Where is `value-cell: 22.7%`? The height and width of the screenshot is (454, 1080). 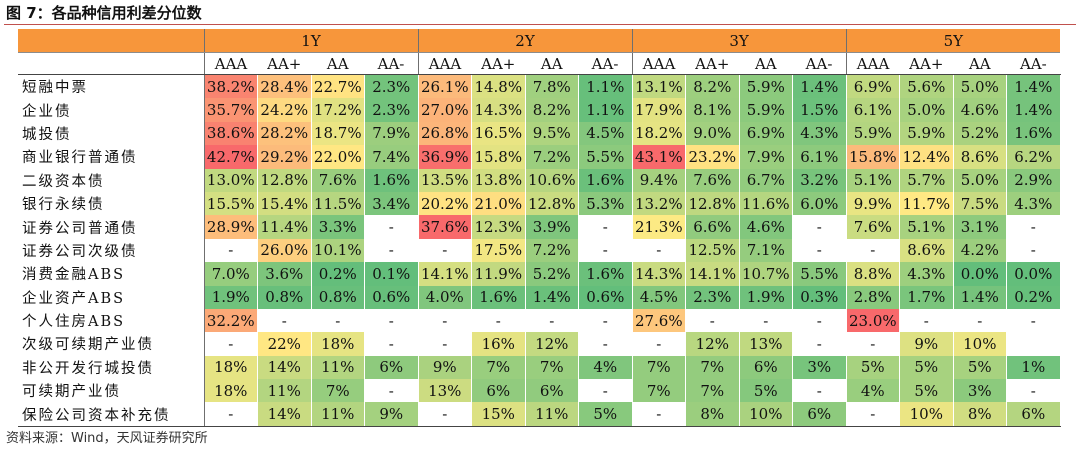 value-cell: 22.7% is located at coordinates (338, 86).